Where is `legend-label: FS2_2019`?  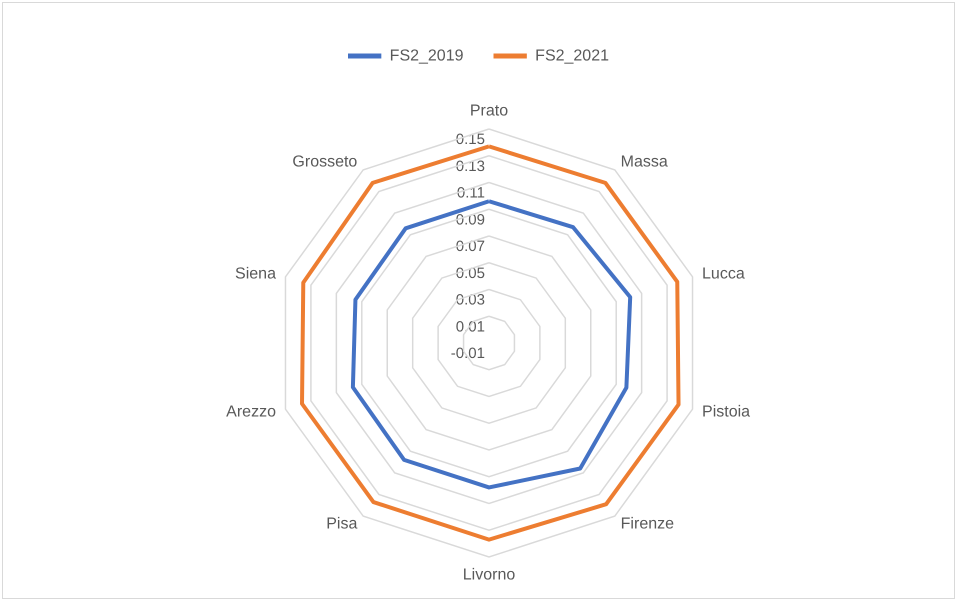
legend-label: FS2_2019 is located at coordinates (427, 56).